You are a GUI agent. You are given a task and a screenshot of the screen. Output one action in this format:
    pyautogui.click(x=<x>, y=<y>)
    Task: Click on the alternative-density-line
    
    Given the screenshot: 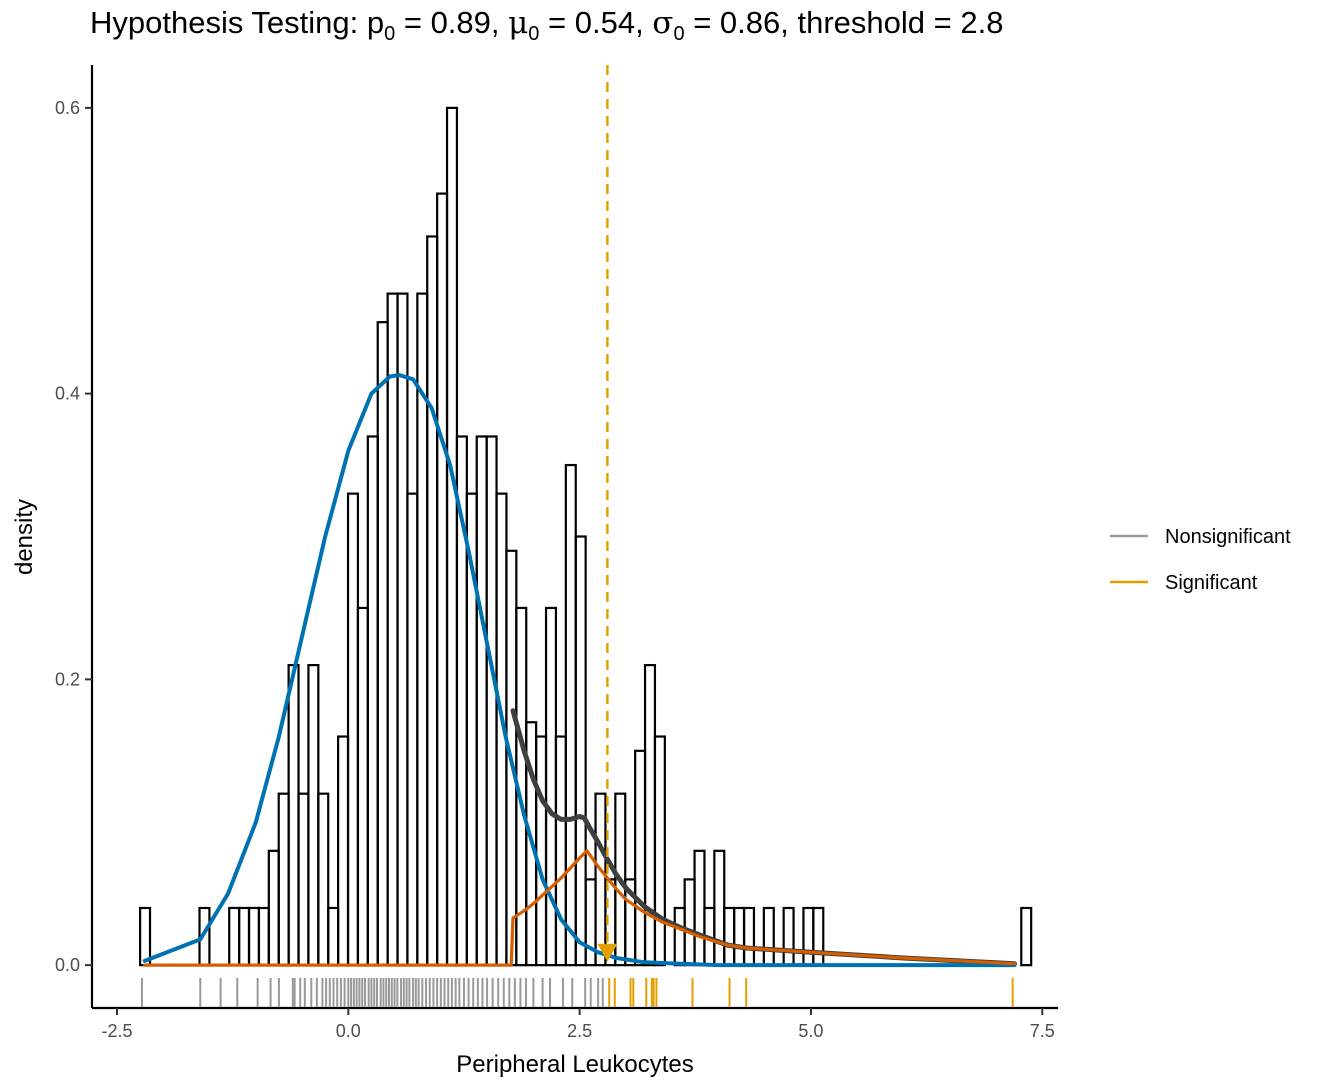 What is the action you would take?
    pyautogui.click(x=580, y=908)
    